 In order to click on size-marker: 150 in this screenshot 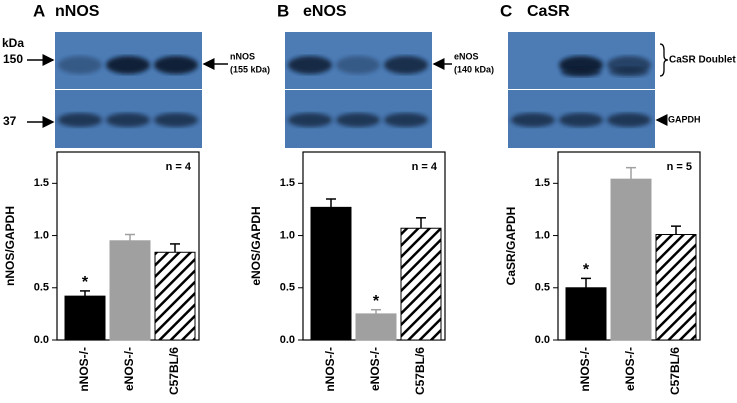, I will do `click(13, 59)`.